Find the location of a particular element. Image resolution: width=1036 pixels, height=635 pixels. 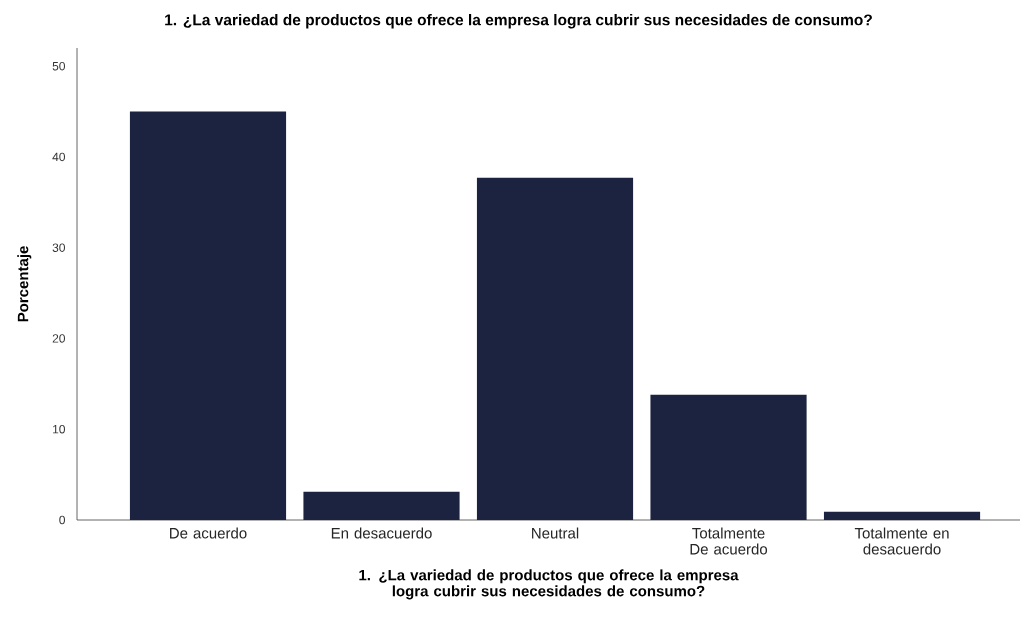

y-tick-label: 50 is located at coordinates (59, 66).